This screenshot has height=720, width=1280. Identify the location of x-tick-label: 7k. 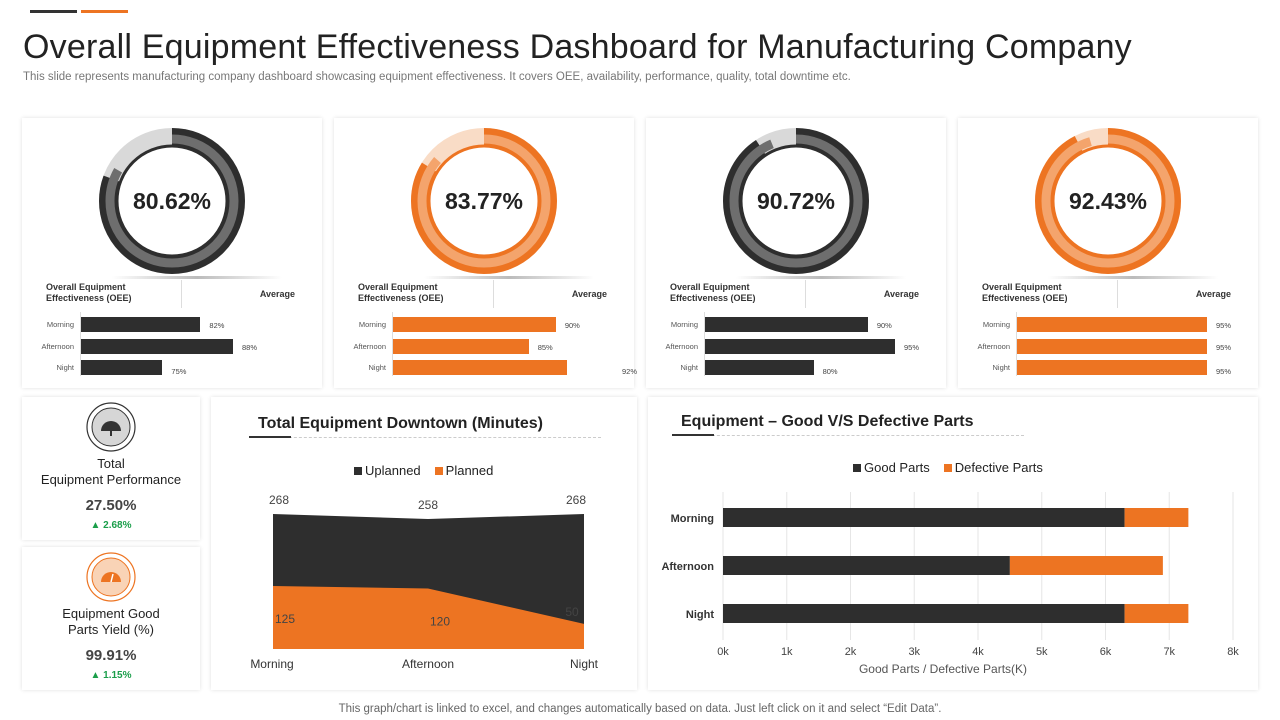
(1169, 652).